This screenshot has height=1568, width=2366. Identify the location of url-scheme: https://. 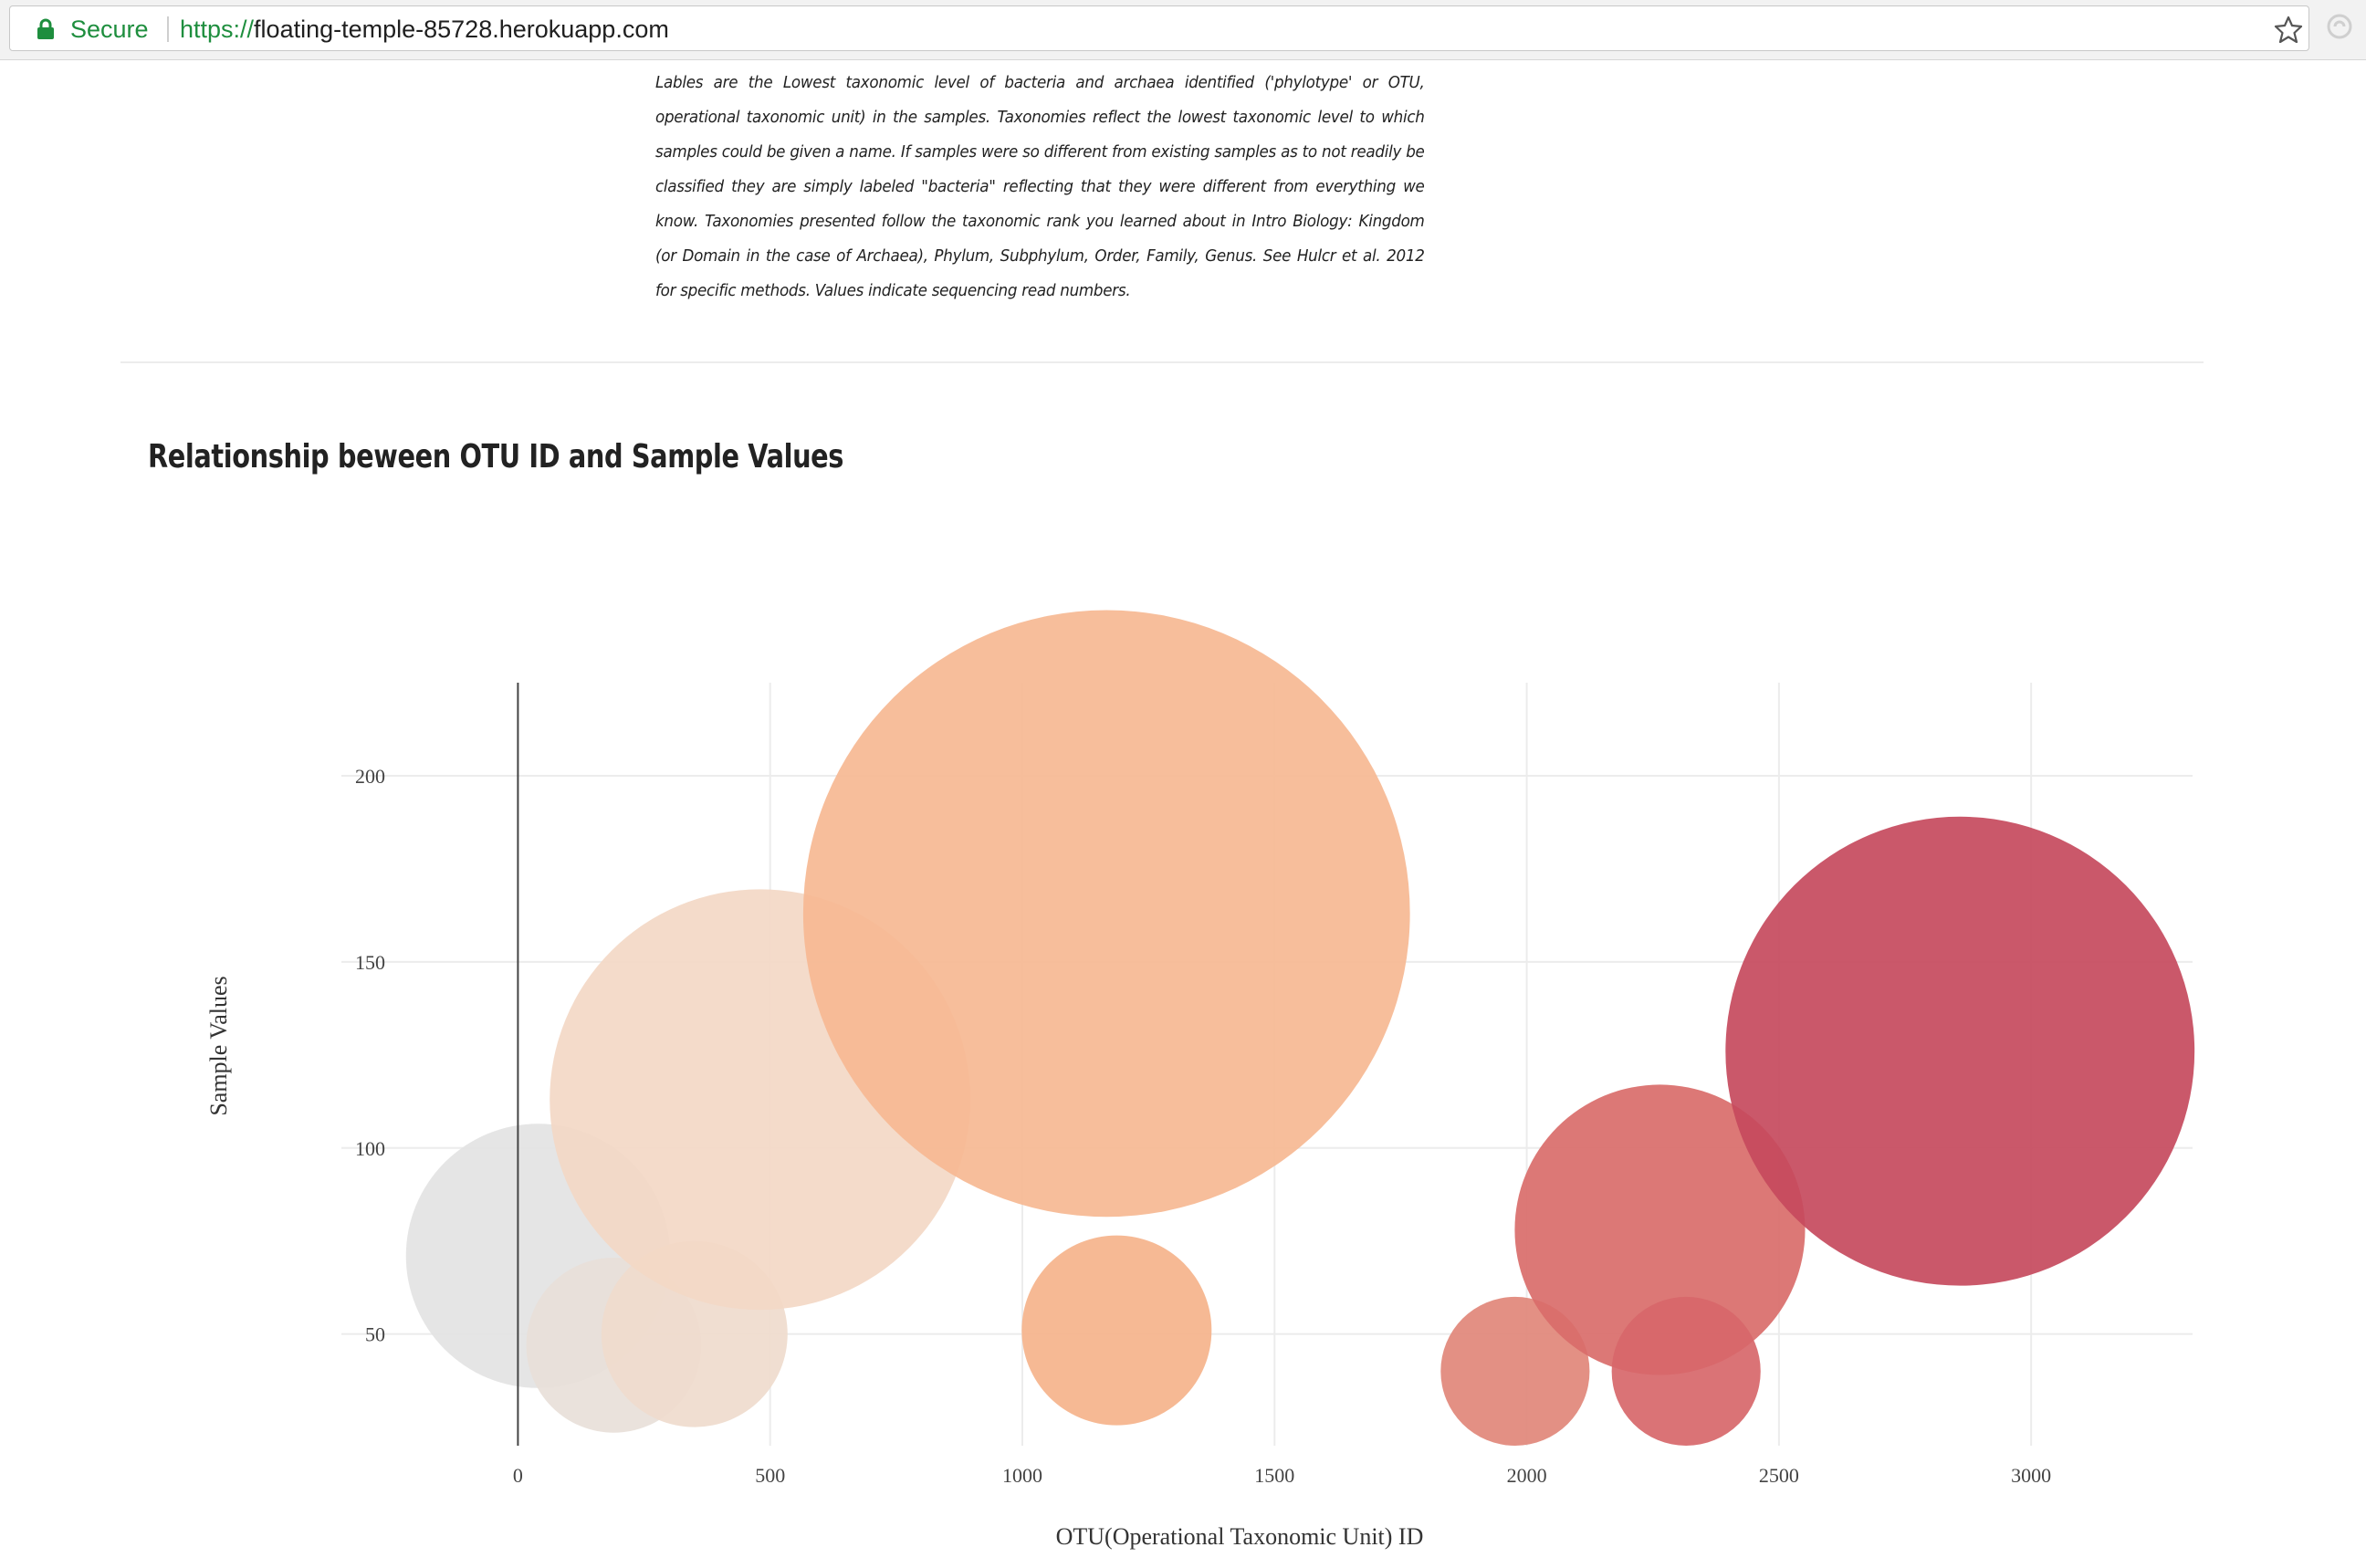
(217, 29).